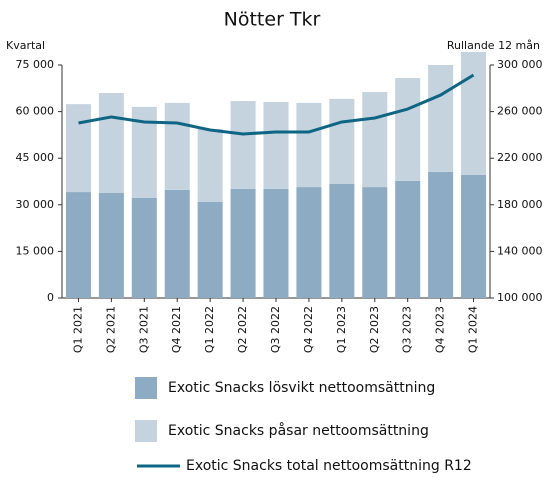 Image resolution: width=544 pixels, height=477 pixels. What do you see at coordinates (308, 329) in the screenshot?
I see `x-tick-label: Q4 2022` at bounding box center [308, 329].